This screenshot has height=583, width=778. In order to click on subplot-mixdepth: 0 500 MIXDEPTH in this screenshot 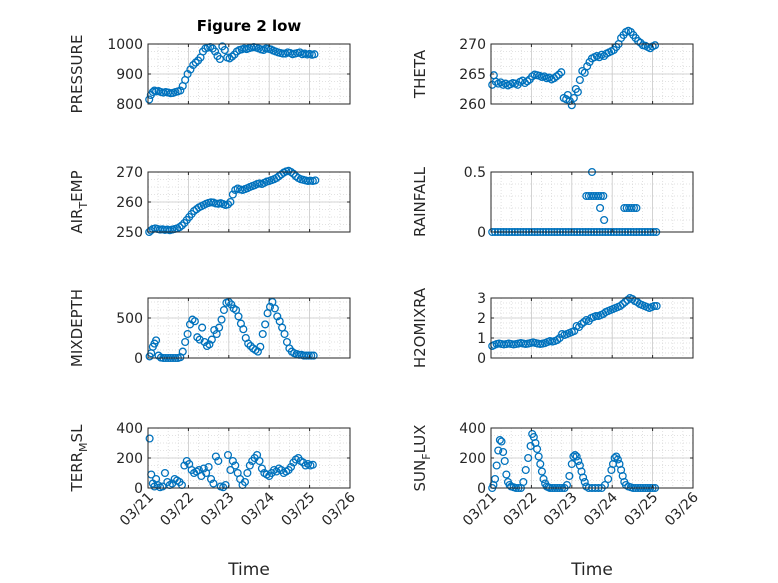, I will do `click(209, 328)`.